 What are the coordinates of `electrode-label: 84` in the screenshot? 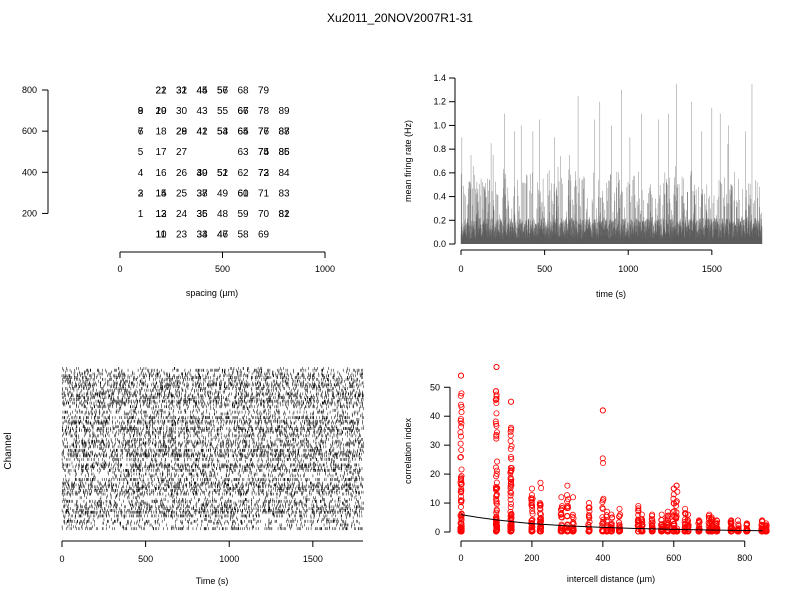 It's located at (284, 173).